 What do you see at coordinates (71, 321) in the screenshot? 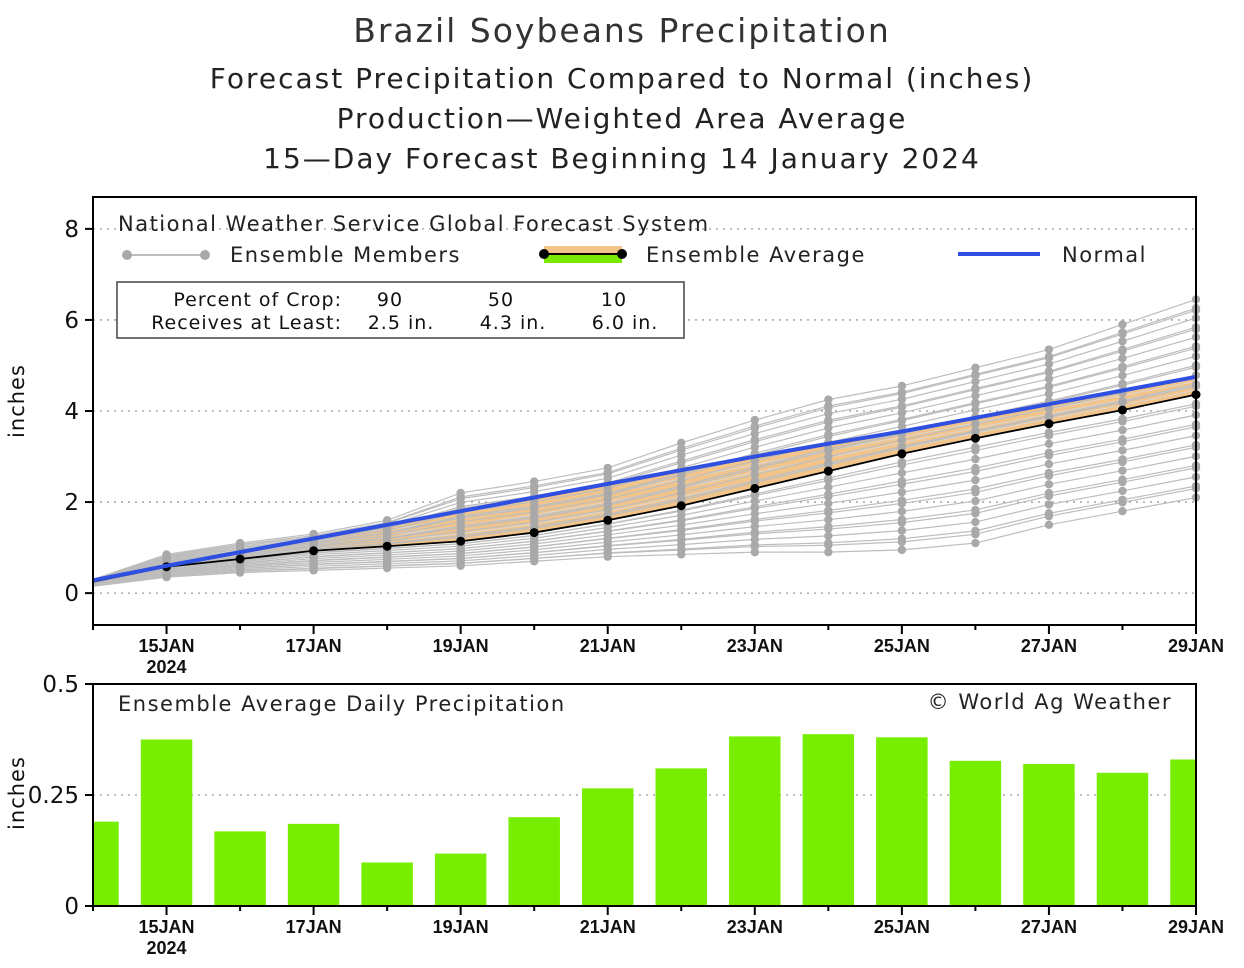
I see `y-tick-label: 6` at bounding box center [71, 321].